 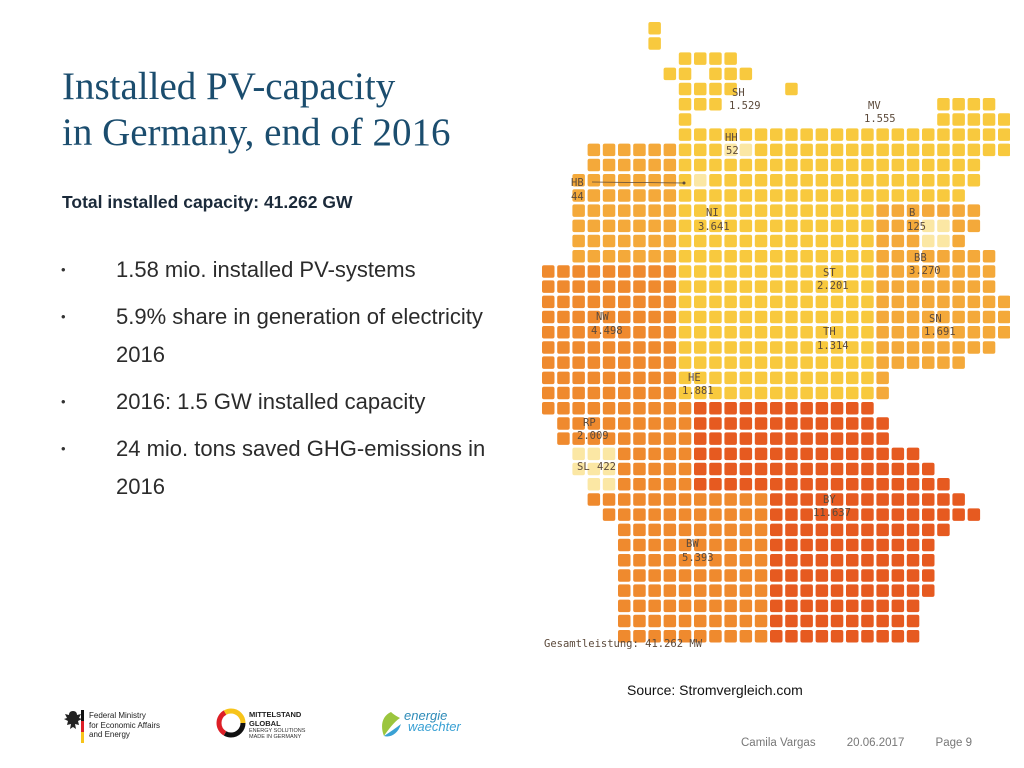 What do you see at coordinates (293, 468) in the screenshot?
I see `bullet-item: 24 mio. tons saved GHG-emissions in 2016` at bounding box center [293, 468].